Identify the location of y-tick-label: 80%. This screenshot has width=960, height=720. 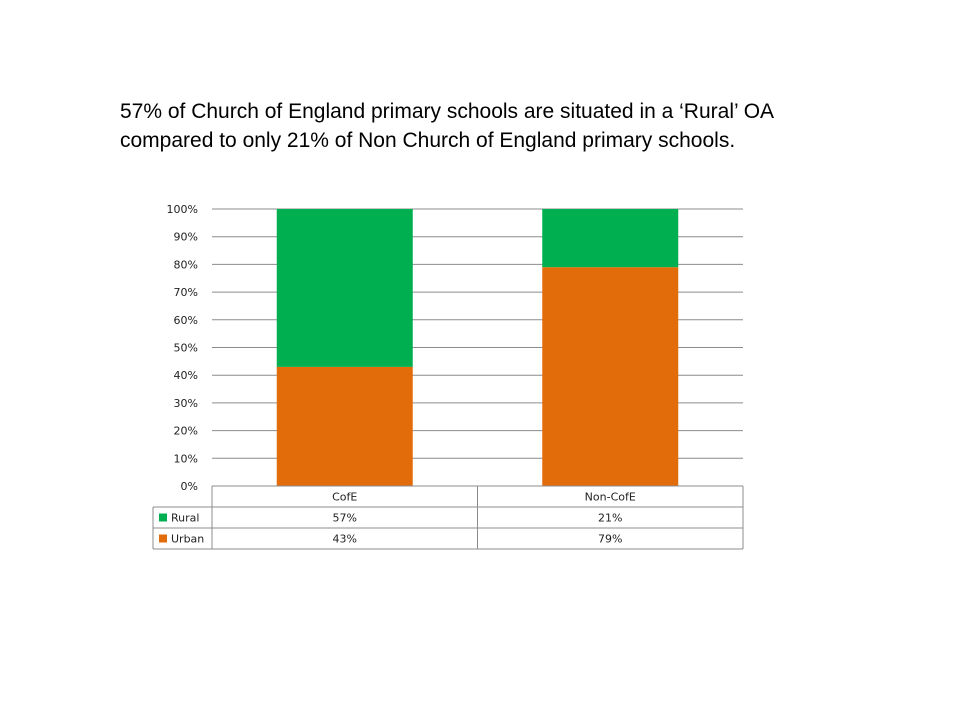
(186, 264).